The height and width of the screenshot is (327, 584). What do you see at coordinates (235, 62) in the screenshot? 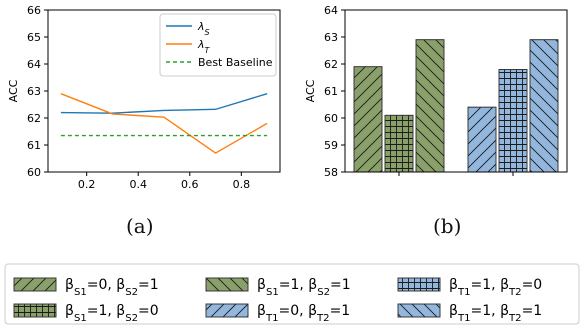
I see `legend-label: Best Baseline` at bounding box center [235, 62].